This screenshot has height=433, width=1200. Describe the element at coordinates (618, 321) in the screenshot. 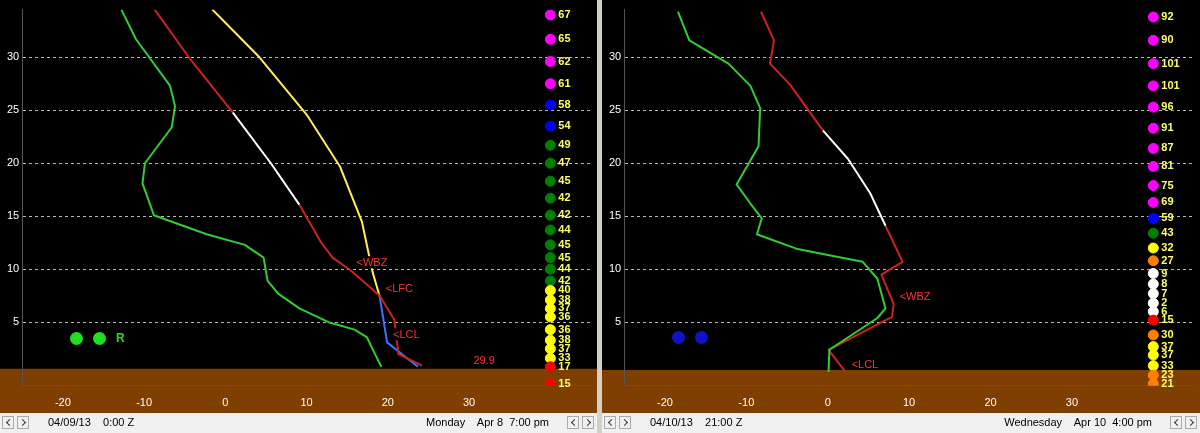

I see `y-tick-label: 5` at that location.